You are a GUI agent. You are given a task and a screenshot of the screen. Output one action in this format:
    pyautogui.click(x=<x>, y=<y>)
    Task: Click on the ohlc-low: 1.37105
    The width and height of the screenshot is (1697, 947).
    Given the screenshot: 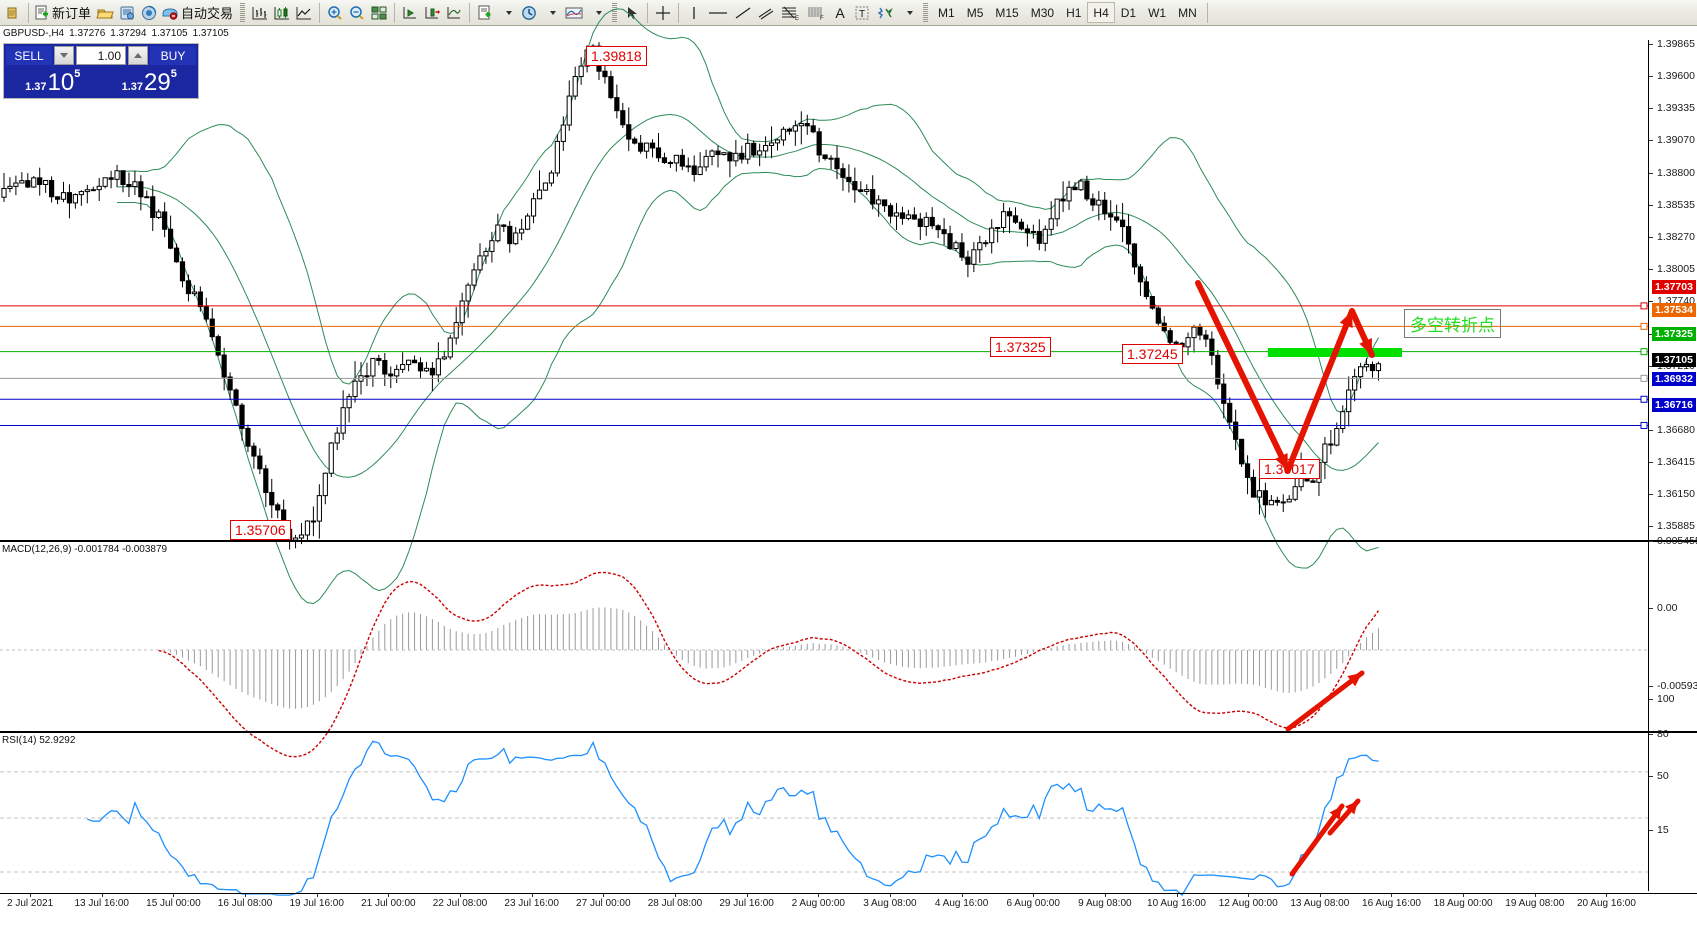 What is the action you would take?
    pyautogui.click(x=169, y=33)
    